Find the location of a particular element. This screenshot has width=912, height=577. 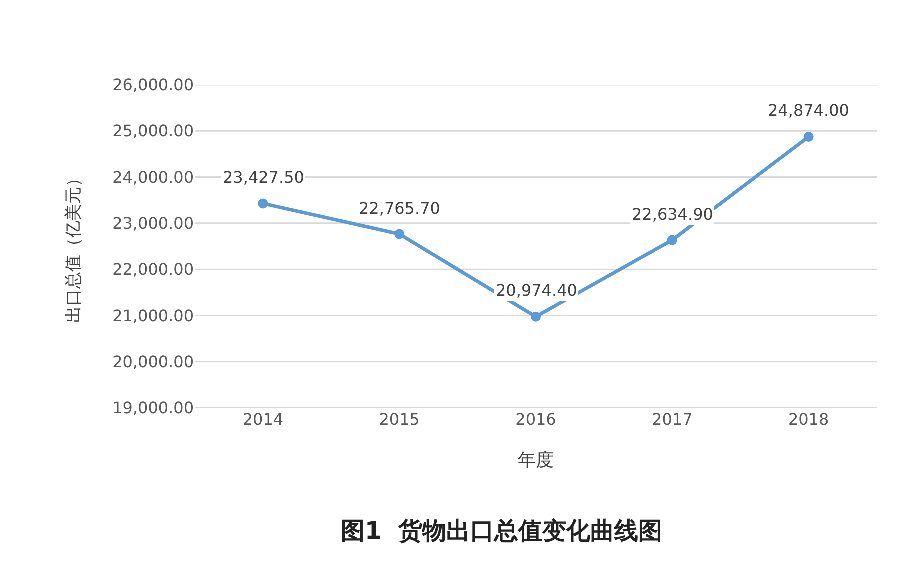

y-axis-title: 出口总值（亿美元） is located at coordinates (74, 246).